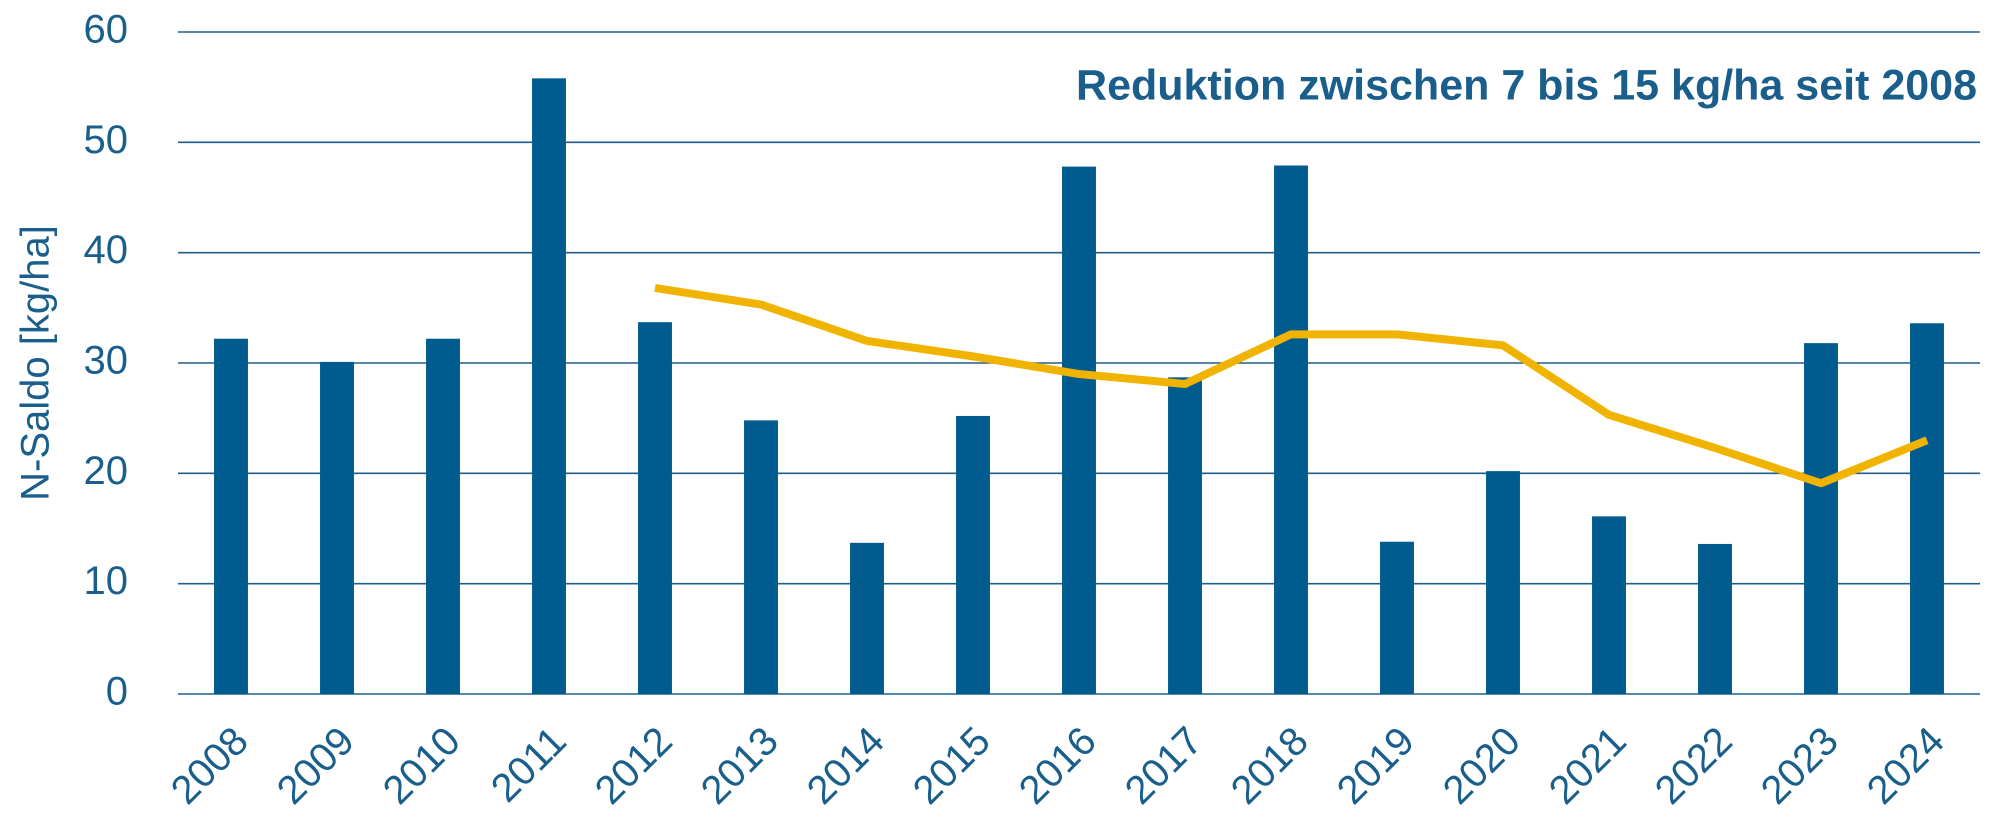 The width and height of the screenshot is (1997, 840). I want to click on x-tick-label: 2011, so click(529, 765).